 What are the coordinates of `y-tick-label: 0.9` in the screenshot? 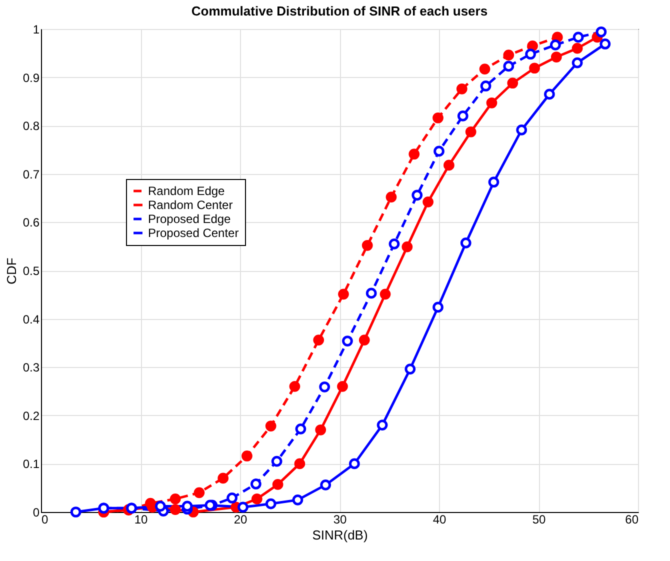 It's located at (31, 77).